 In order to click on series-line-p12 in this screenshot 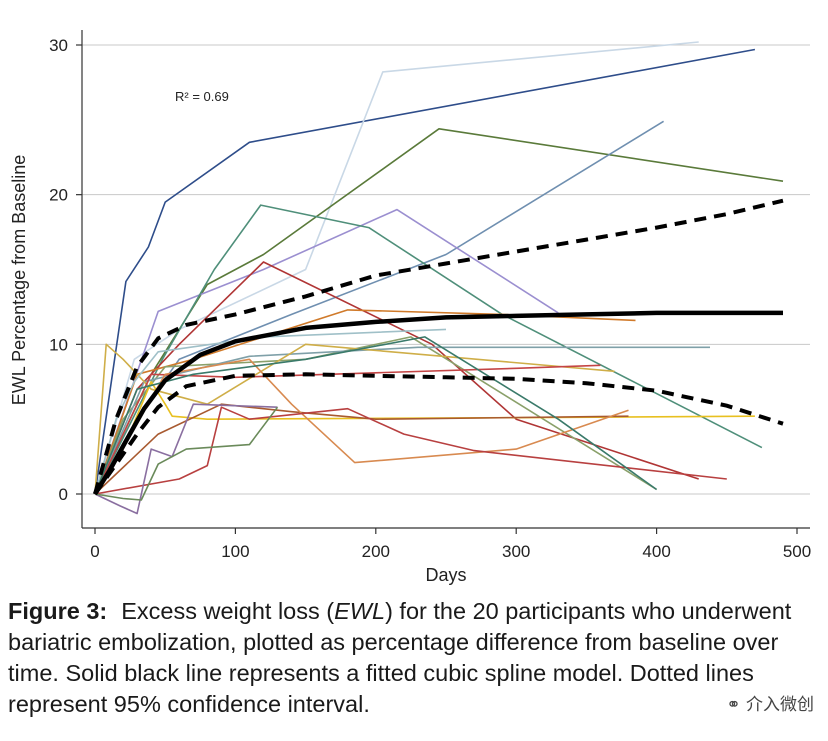, I will do `click(424, 438)`.